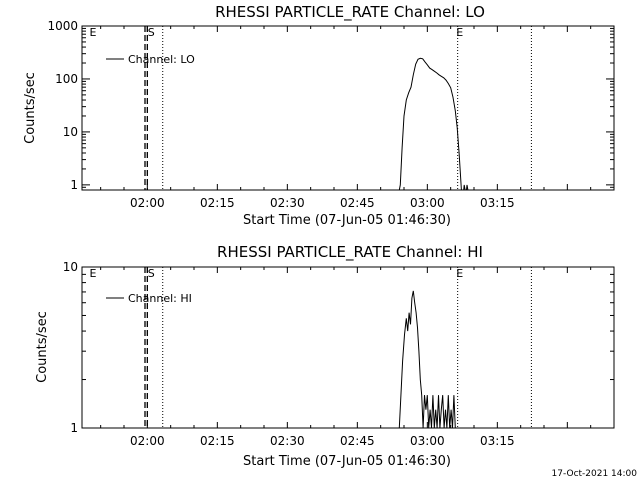 Image resolution: width=640 pixels, height=480 pixels. Describe the element at coordinates (595, 474) in the screenshot. I see `generation-timestamp: 17-Oct-2021 14:00` at that location.